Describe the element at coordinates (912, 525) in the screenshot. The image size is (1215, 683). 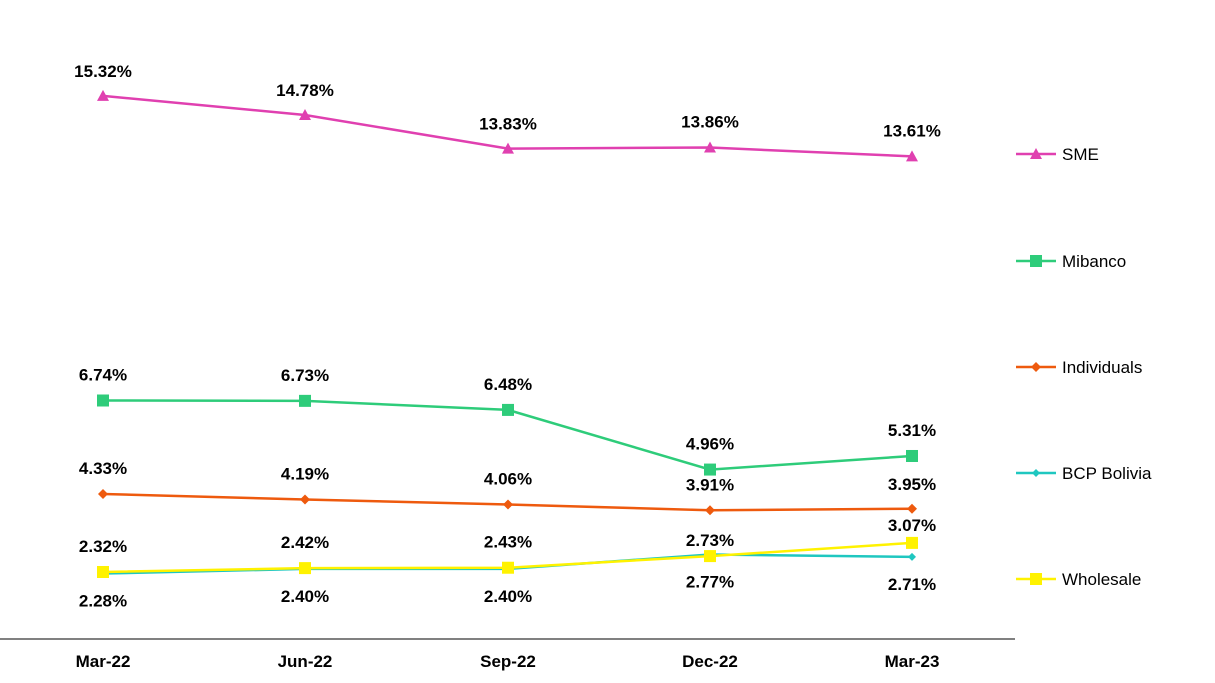
I see `wholesale-label-mar-23: 3.07%` at that location.